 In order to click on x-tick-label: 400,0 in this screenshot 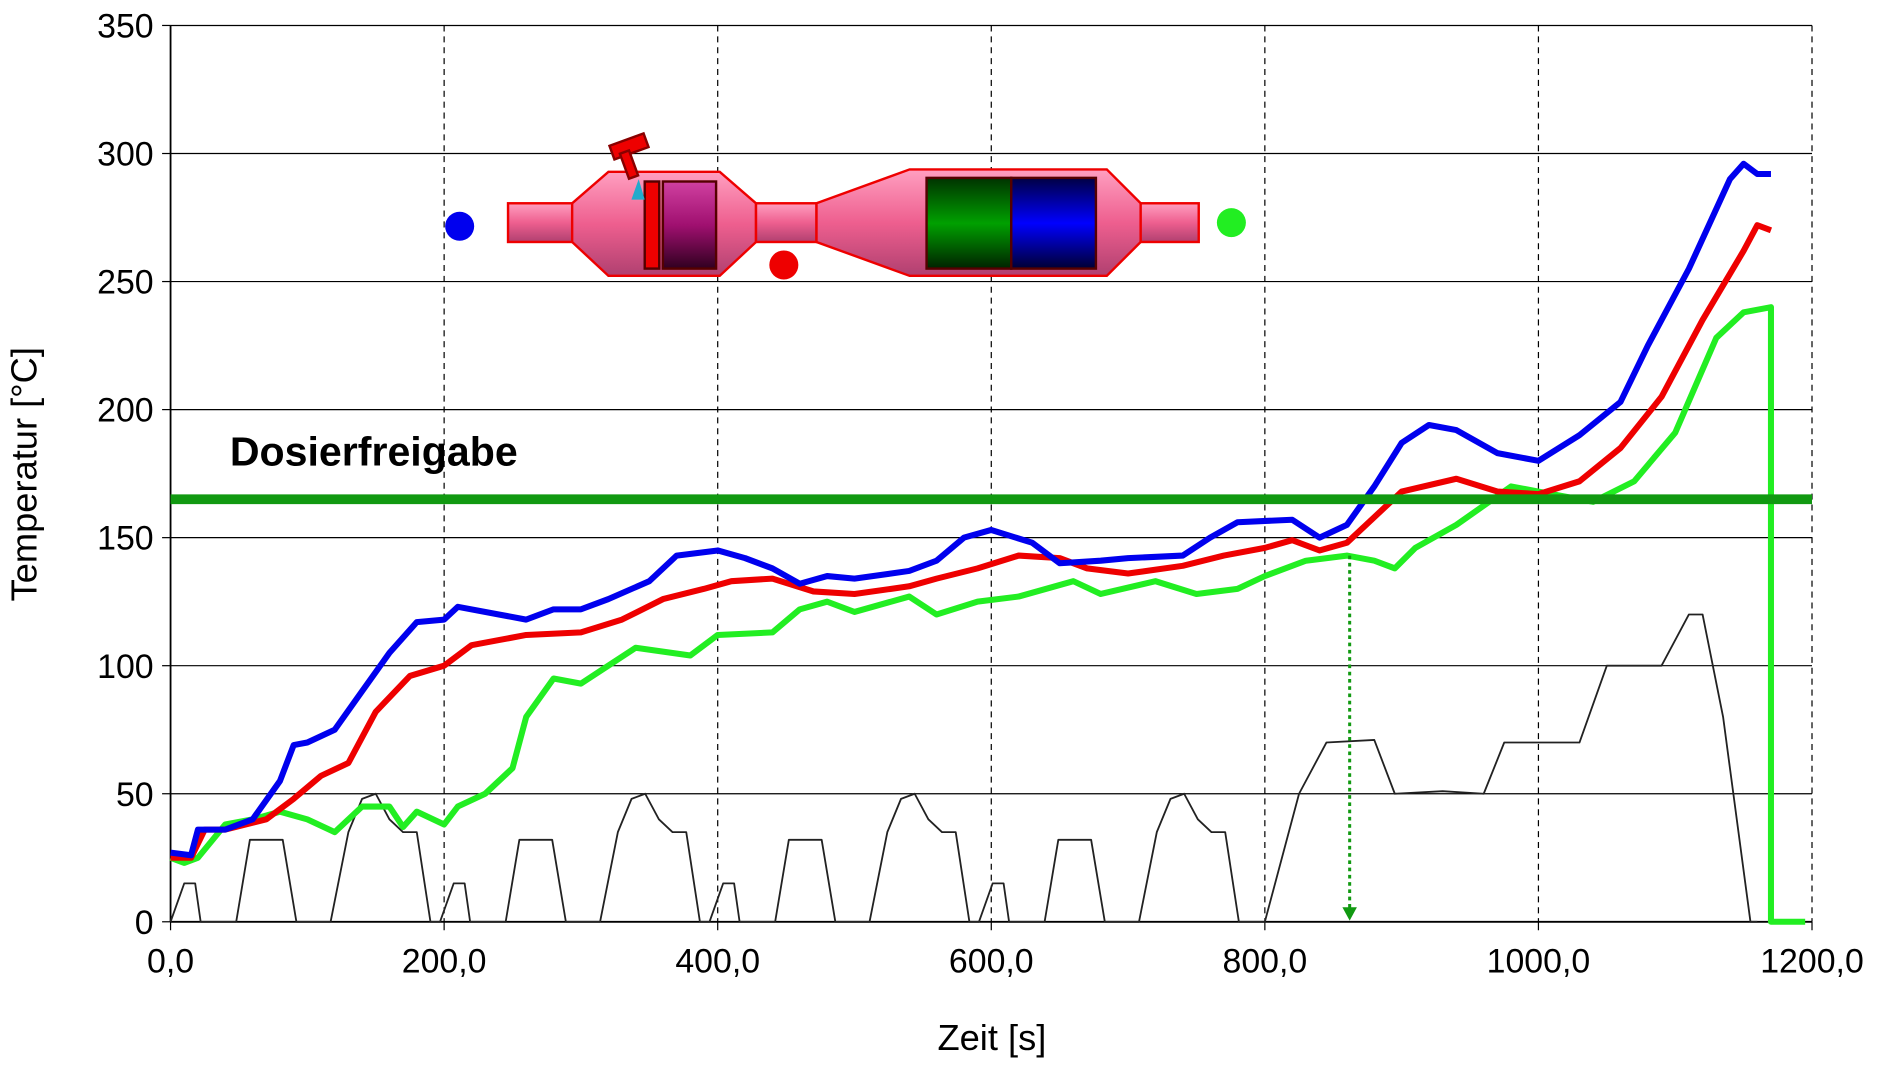, I will do `click(717, 962)`.